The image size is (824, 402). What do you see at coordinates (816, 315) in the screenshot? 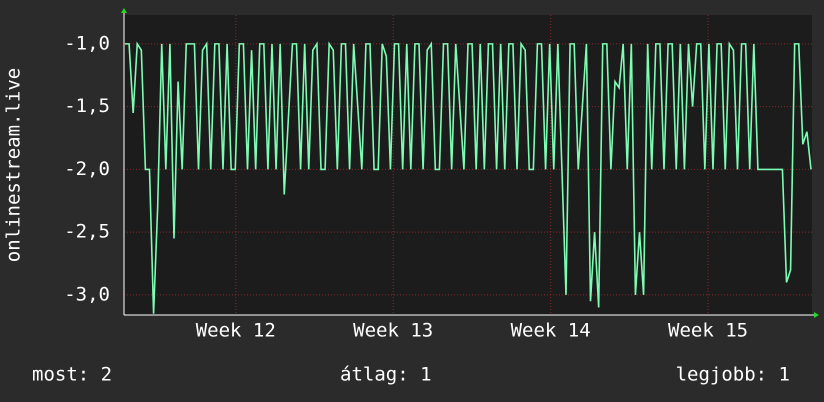
I see `x-arrow` at bounding box center [816, 315].